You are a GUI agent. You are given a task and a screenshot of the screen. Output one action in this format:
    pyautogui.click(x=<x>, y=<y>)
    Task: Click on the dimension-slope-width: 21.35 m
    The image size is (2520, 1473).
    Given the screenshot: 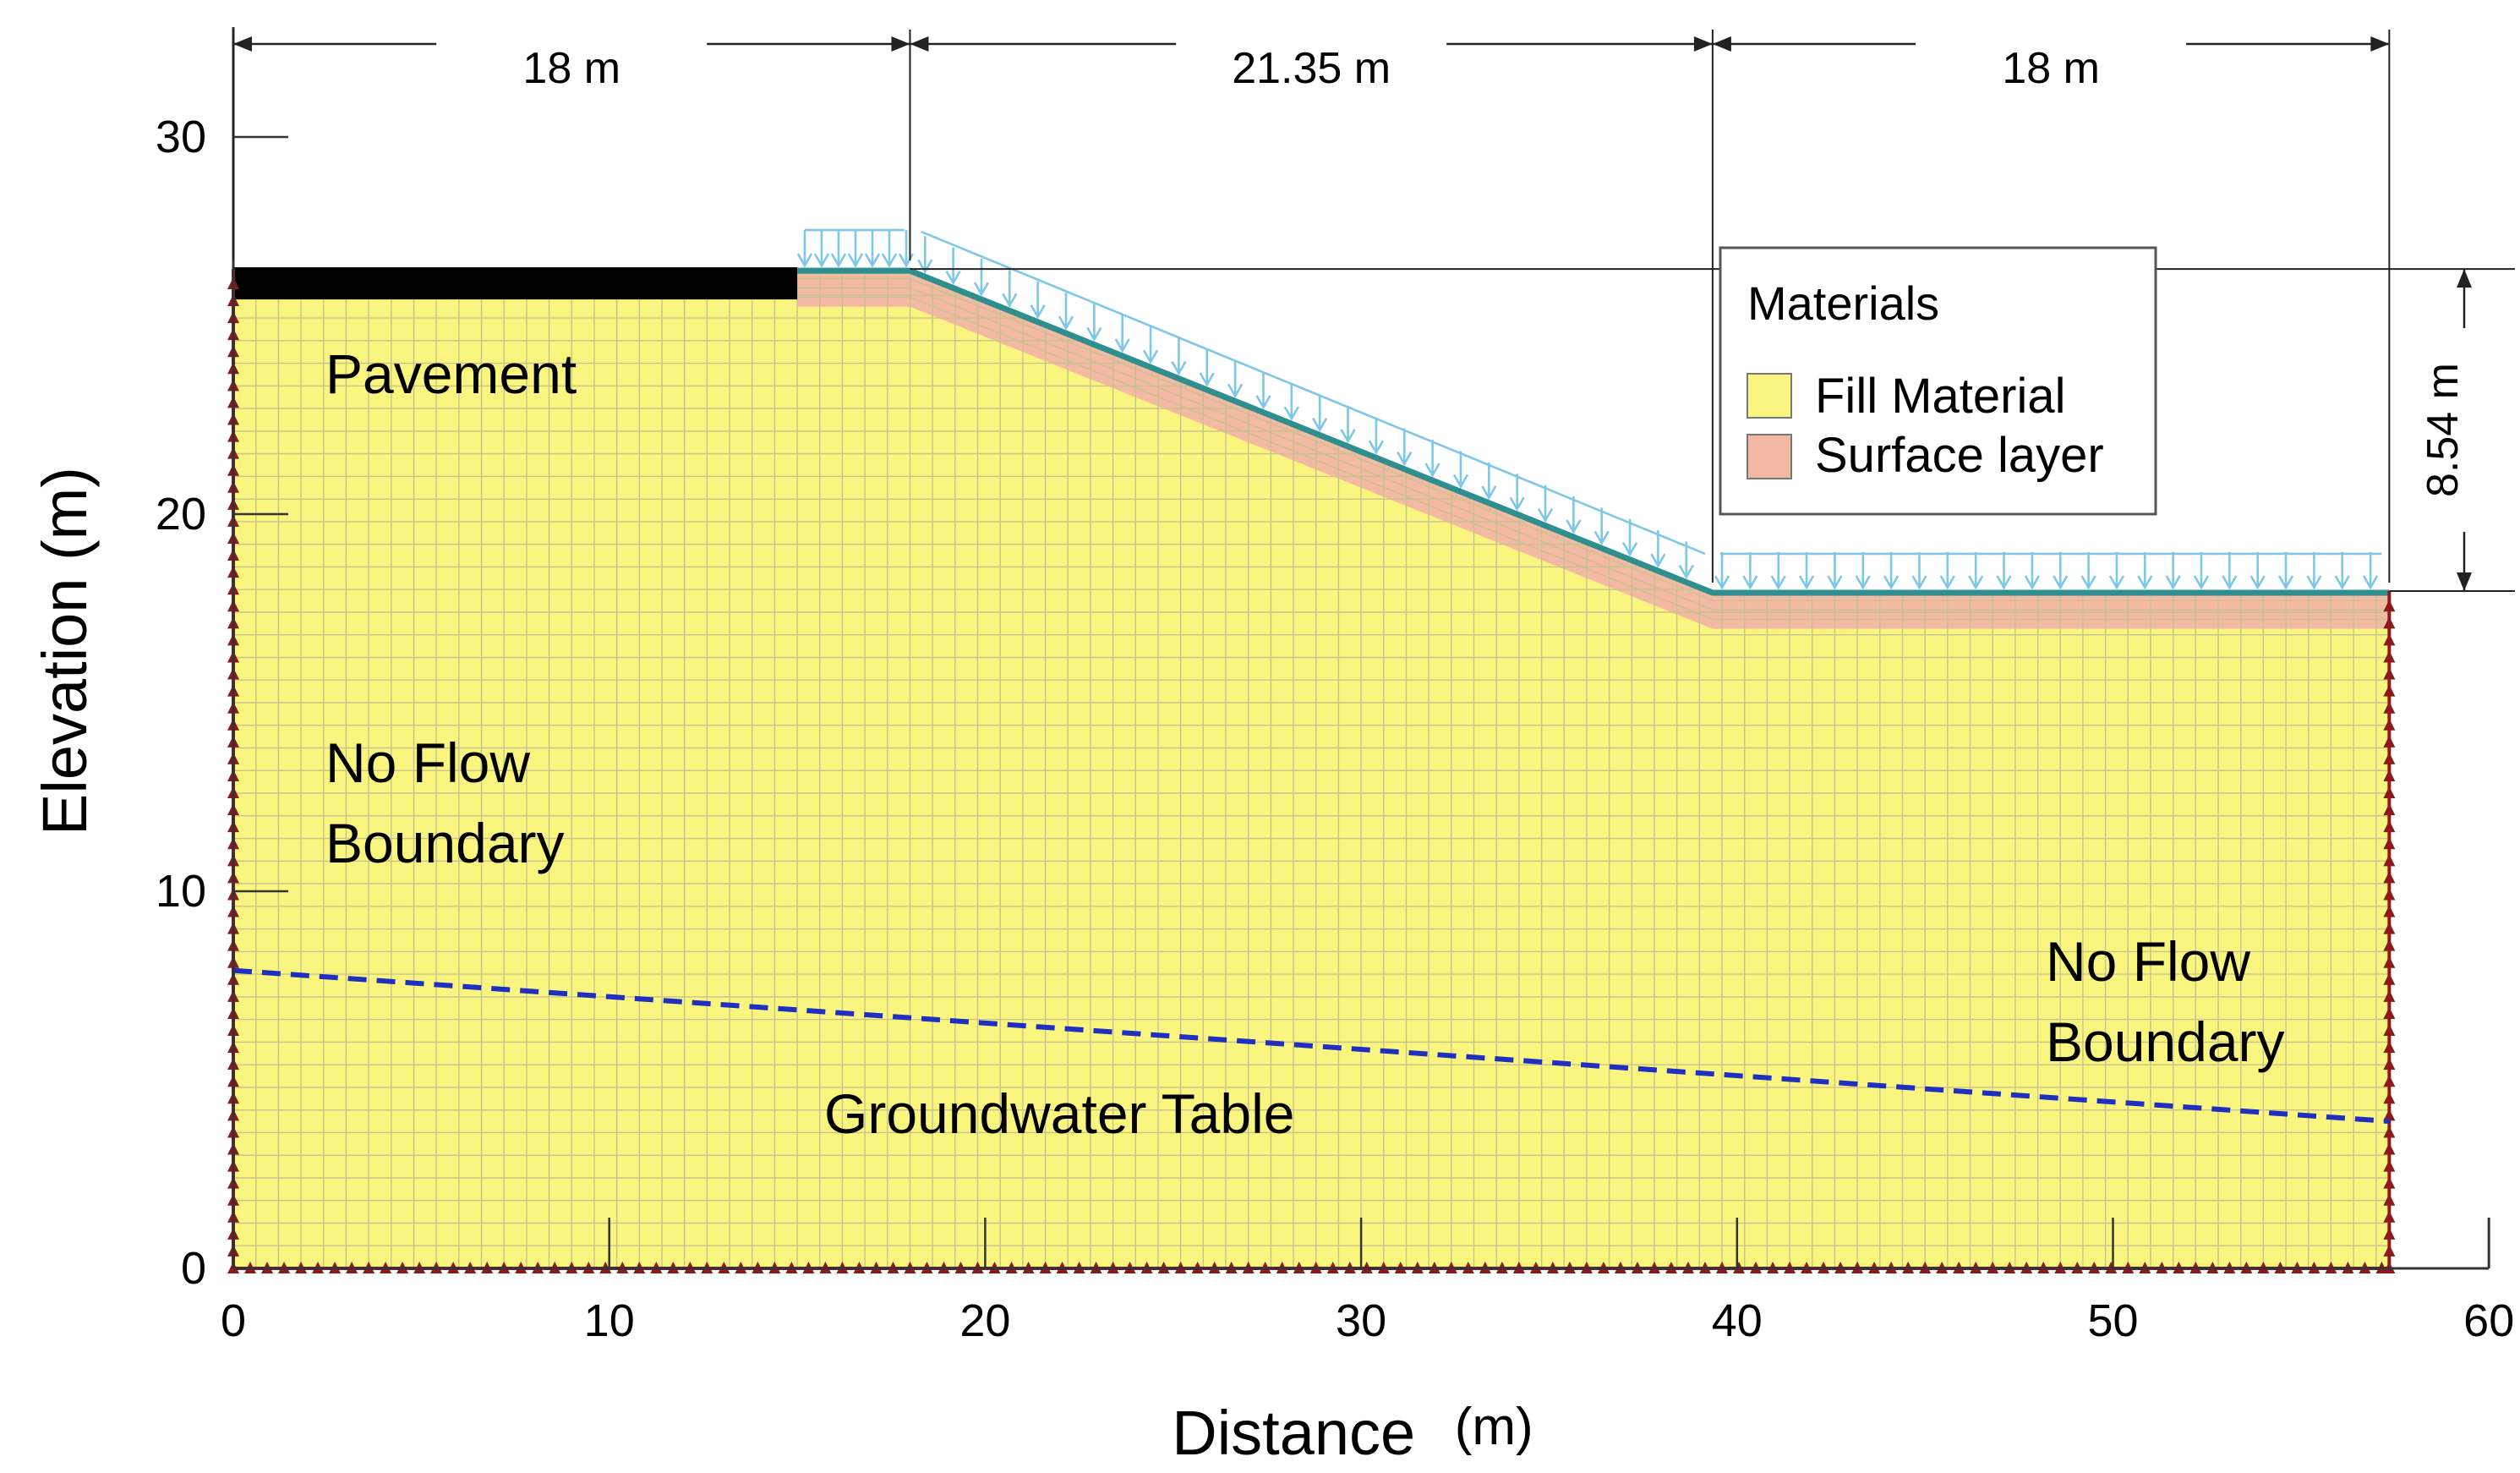 What is the action you would take?
    pyautogui.click(x=1311, y=68)
    